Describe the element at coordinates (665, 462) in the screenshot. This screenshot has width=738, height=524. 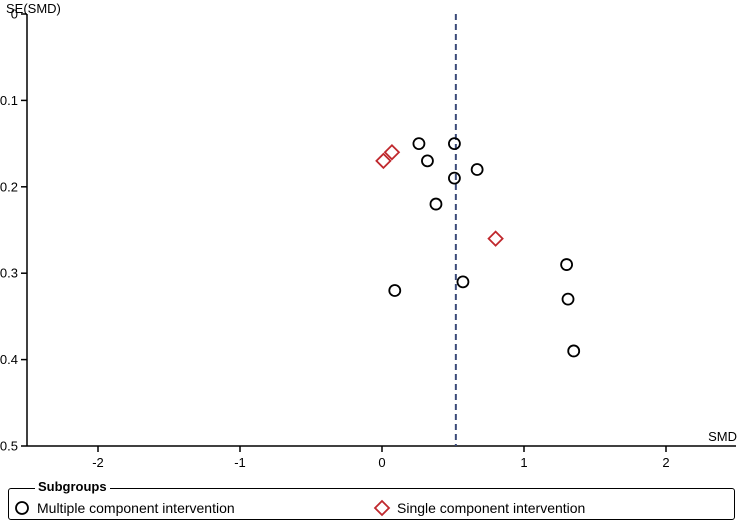
I see `x-tick-label: 2` at that location.